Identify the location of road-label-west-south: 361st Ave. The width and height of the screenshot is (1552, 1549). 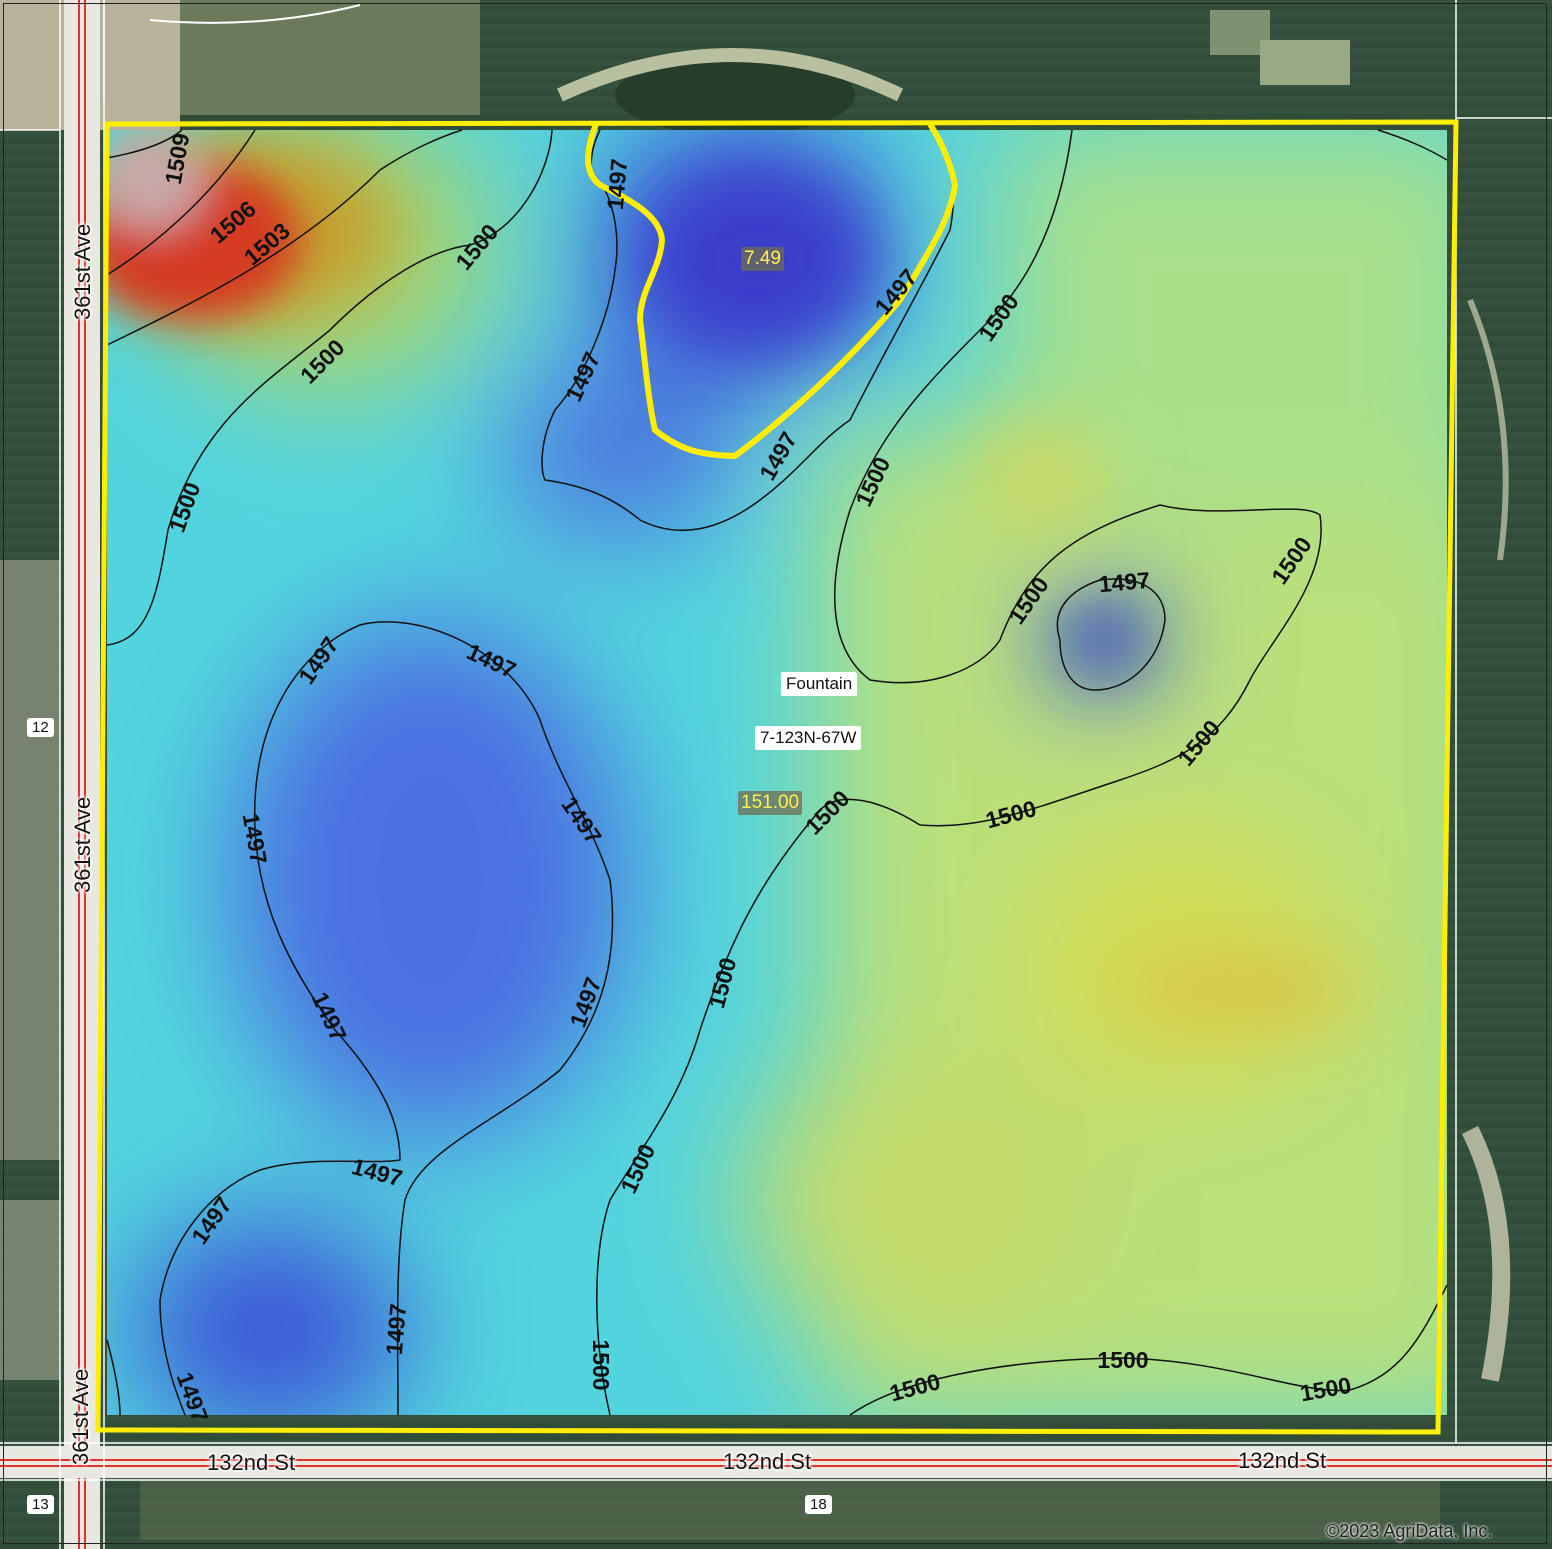
(80, 1416).